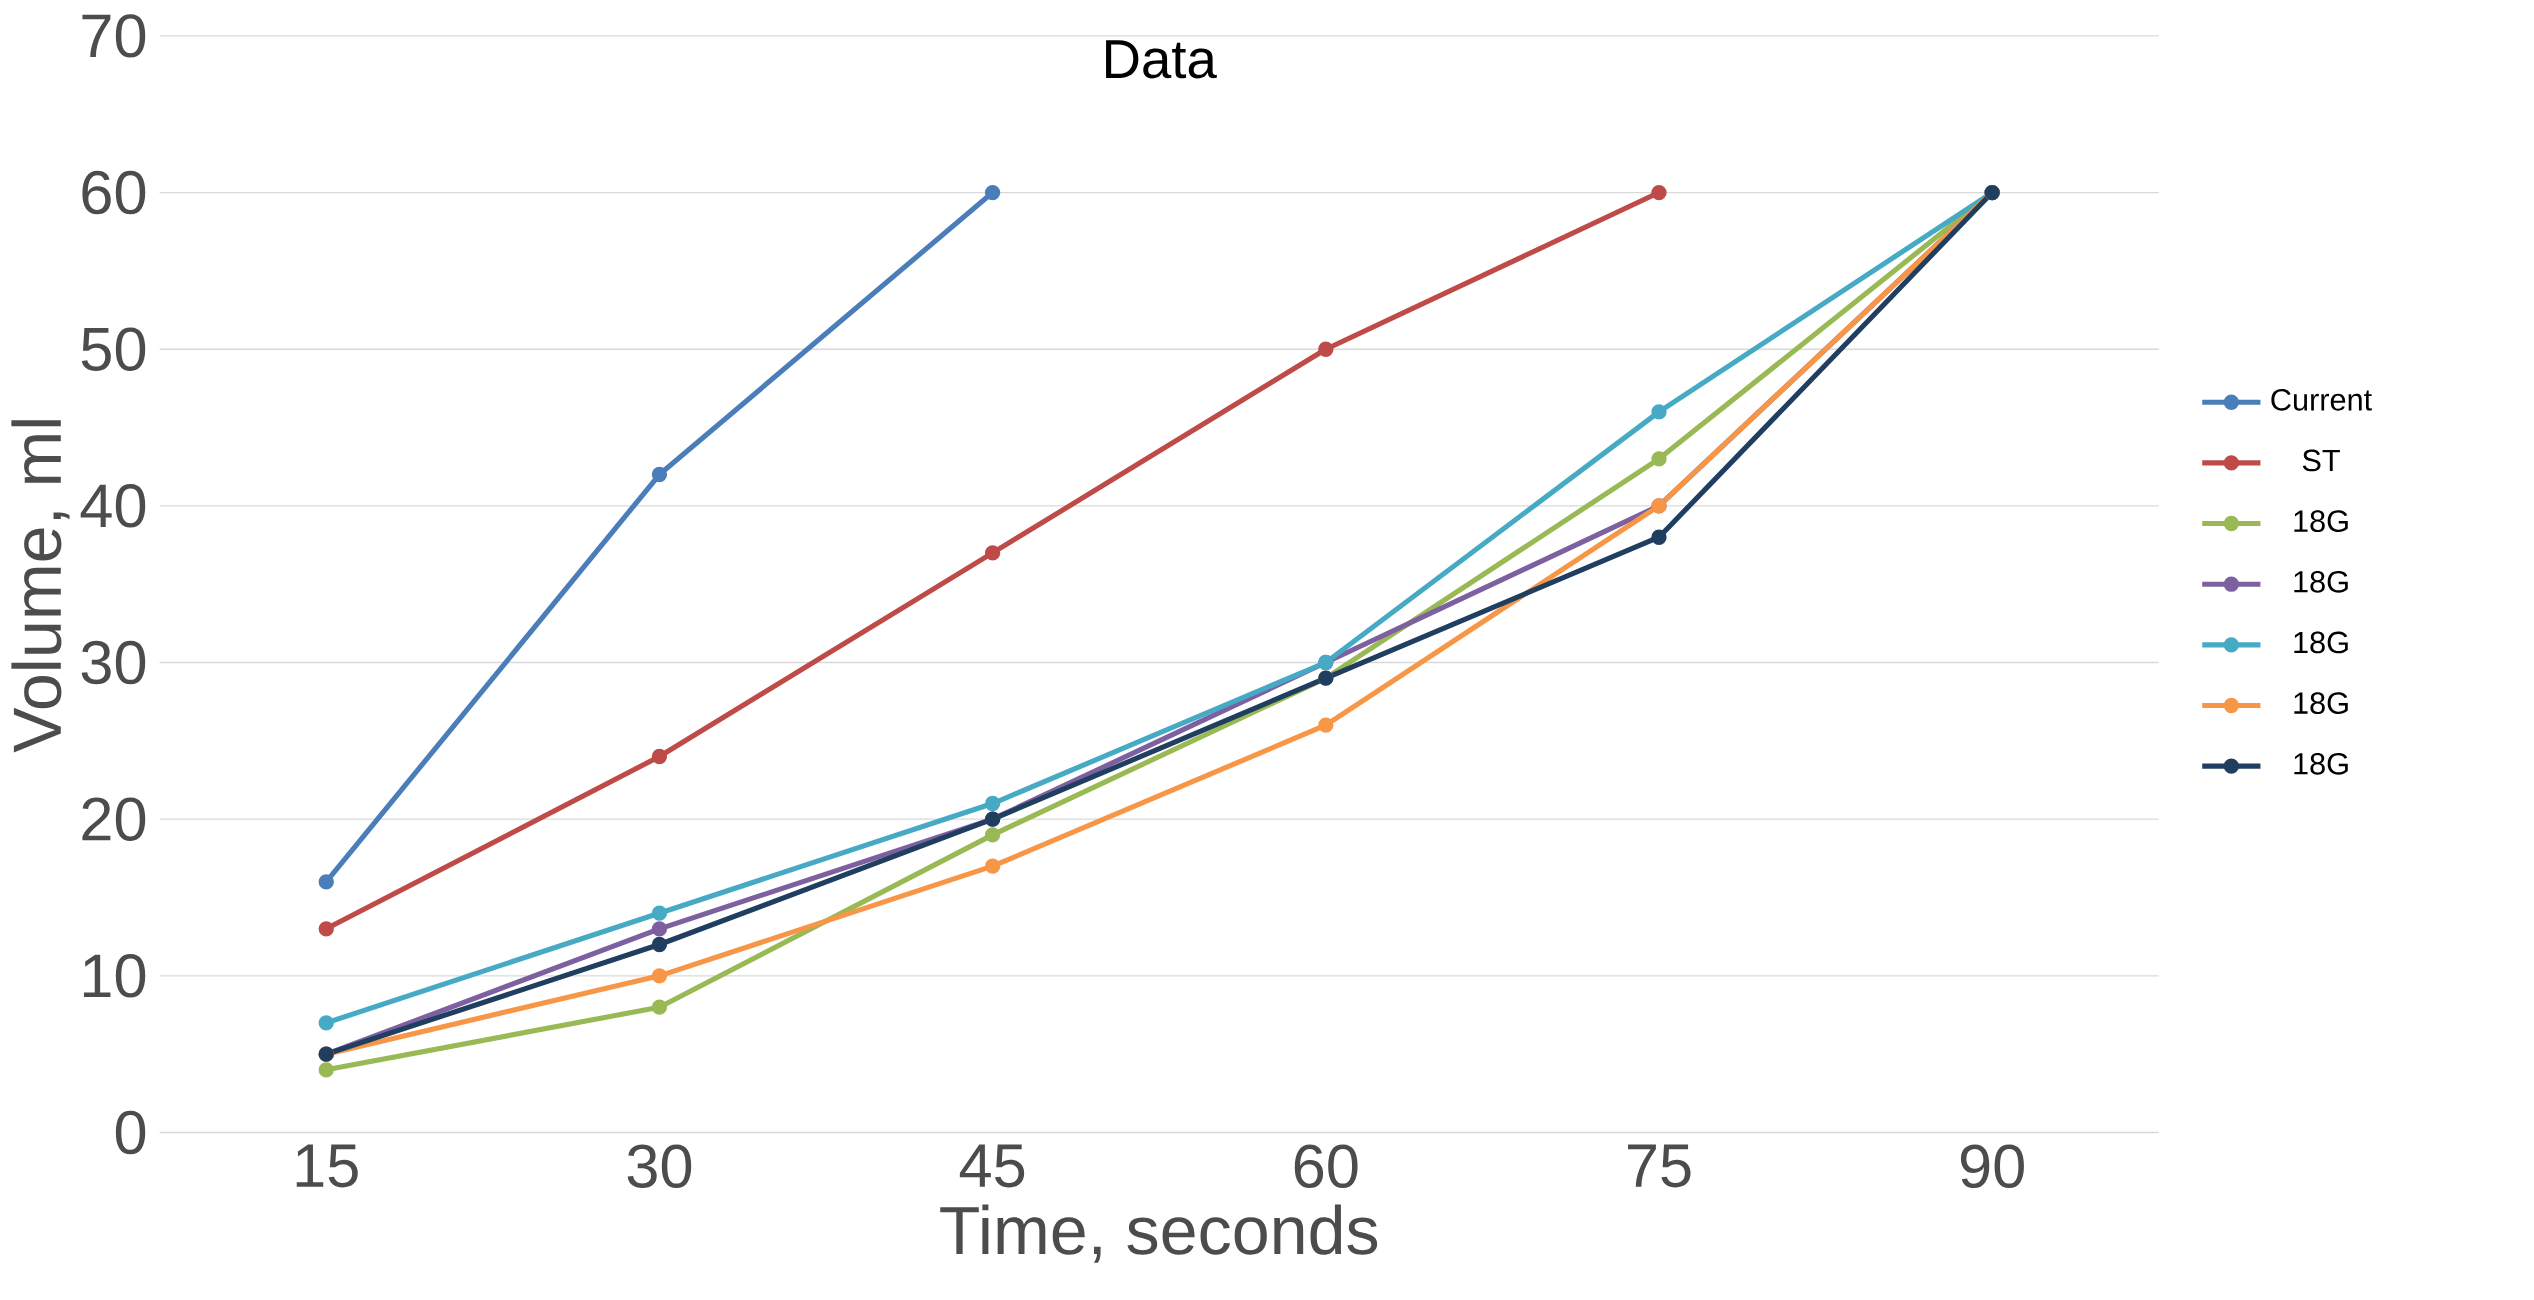  What do you see at coordinates (114, 35) in the screenshot?
I see `y-tick-label: 70` at bounding box center [114, 35].